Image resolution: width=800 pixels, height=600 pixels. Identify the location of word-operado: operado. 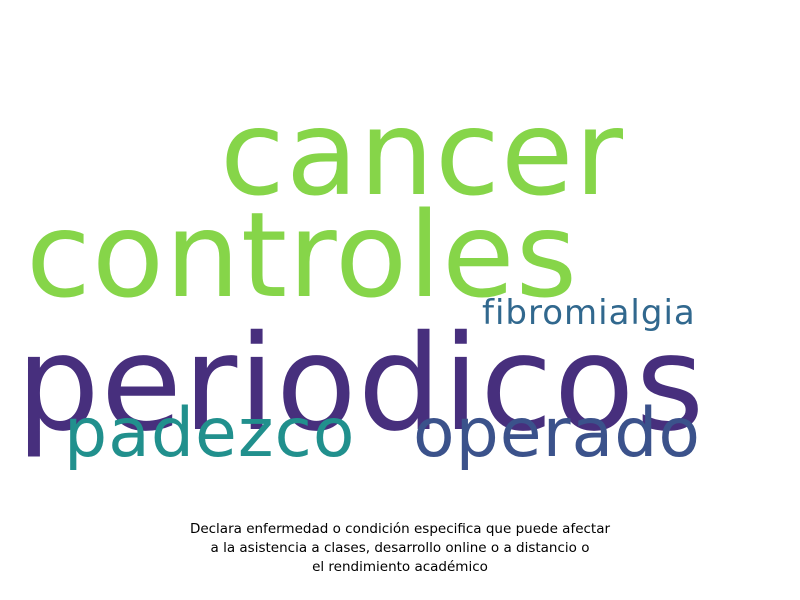
(557, 433).